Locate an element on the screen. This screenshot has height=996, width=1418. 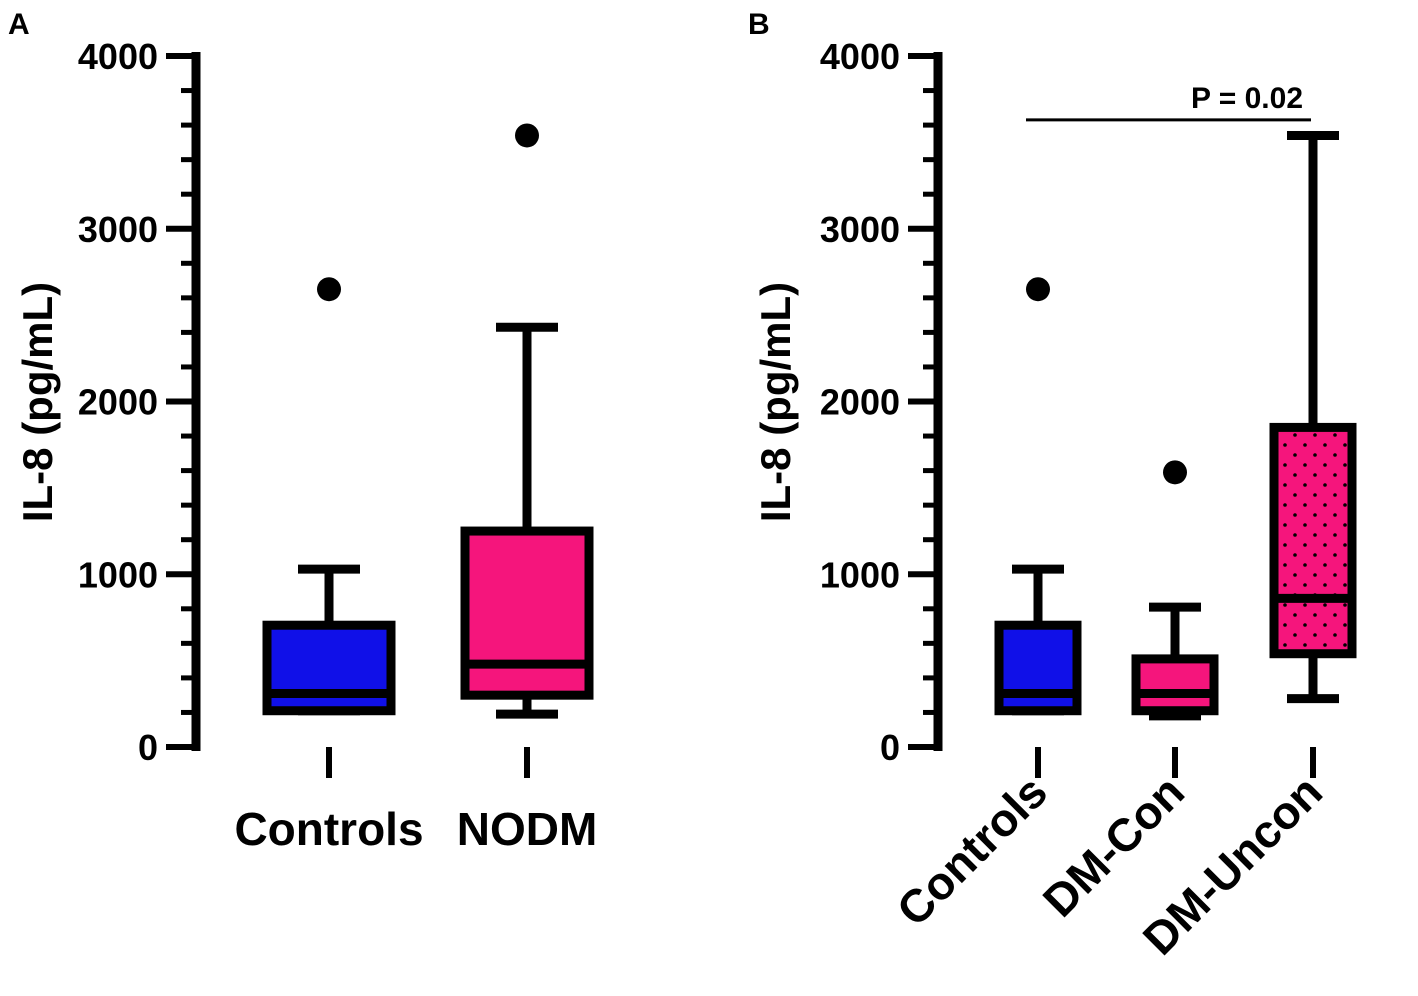
panel-a-y-tick-label: 0 is located at coordinates (148, 747).